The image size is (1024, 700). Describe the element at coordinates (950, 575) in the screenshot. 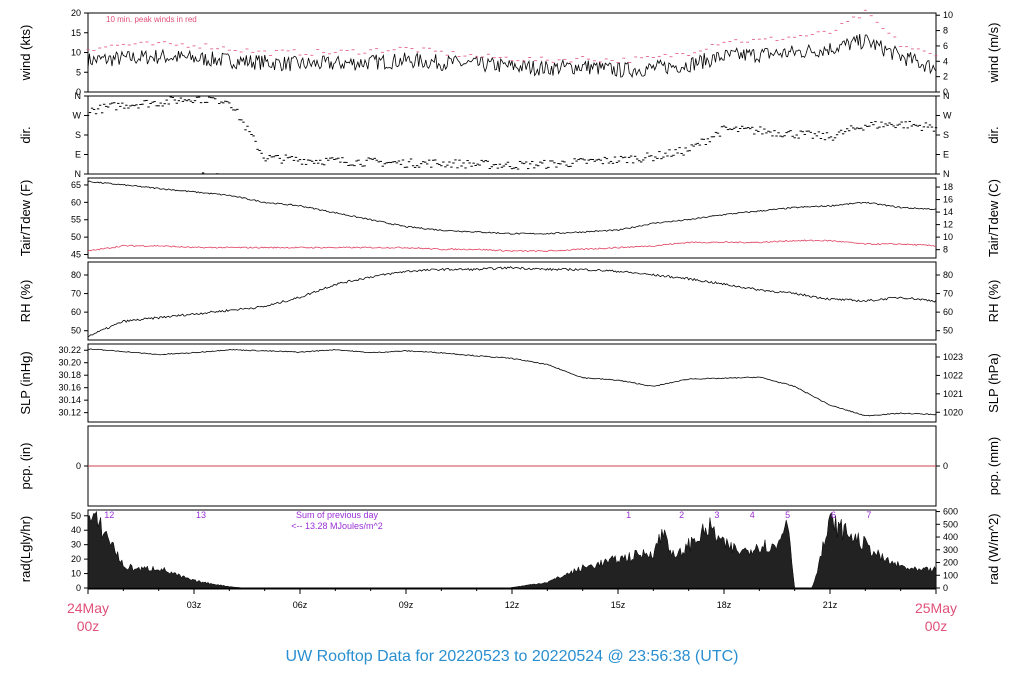

I see `ytick-label-right: 100` at that location.